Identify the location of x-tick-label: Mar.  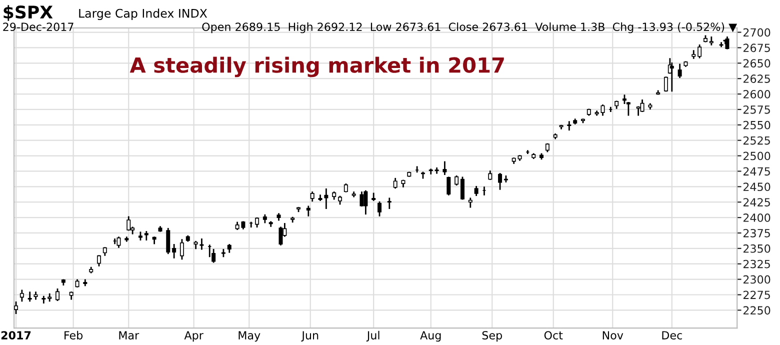
(129, 335).